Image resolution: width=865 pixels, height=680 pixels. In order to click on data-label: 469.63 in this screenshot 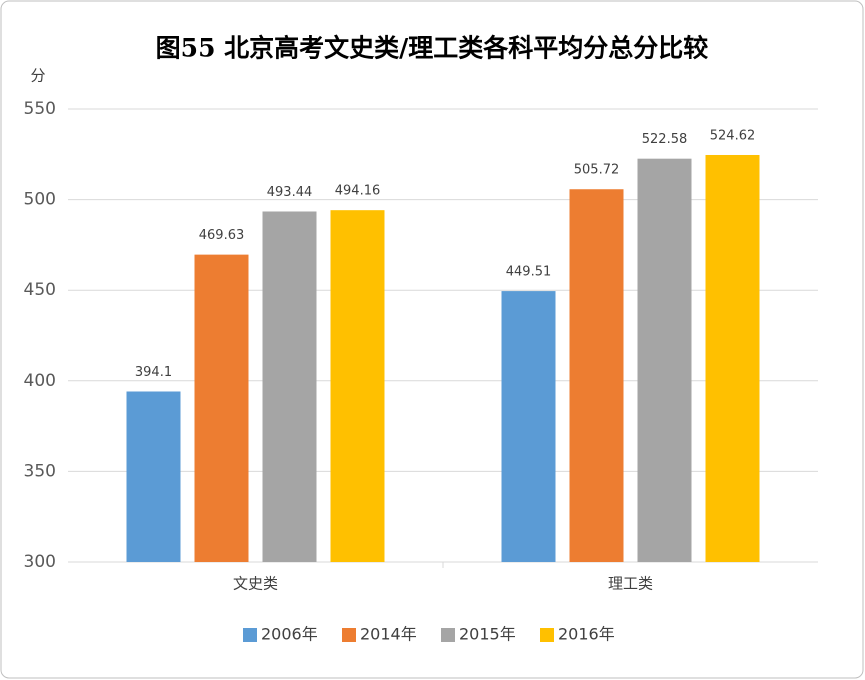, I will do `click(222, 235)`.